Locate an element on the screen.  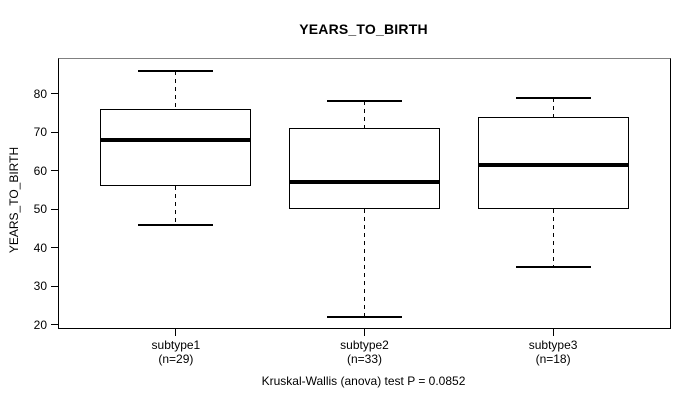
group-name-label: subtype2 is located at coordinates (364, 345).